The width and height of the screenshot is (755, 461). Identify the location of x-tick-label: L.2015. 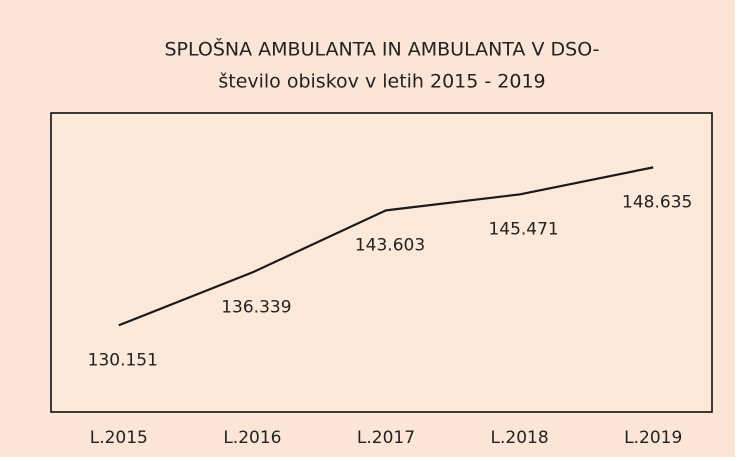
(119, 438).